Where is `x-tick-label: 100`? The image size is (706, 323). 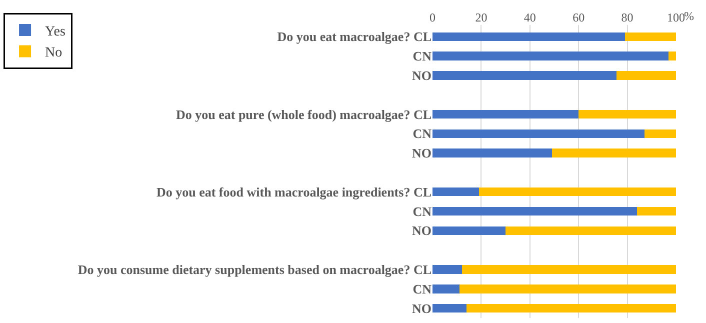
x-tick-label: 100 is located at coordinates (676, 17).